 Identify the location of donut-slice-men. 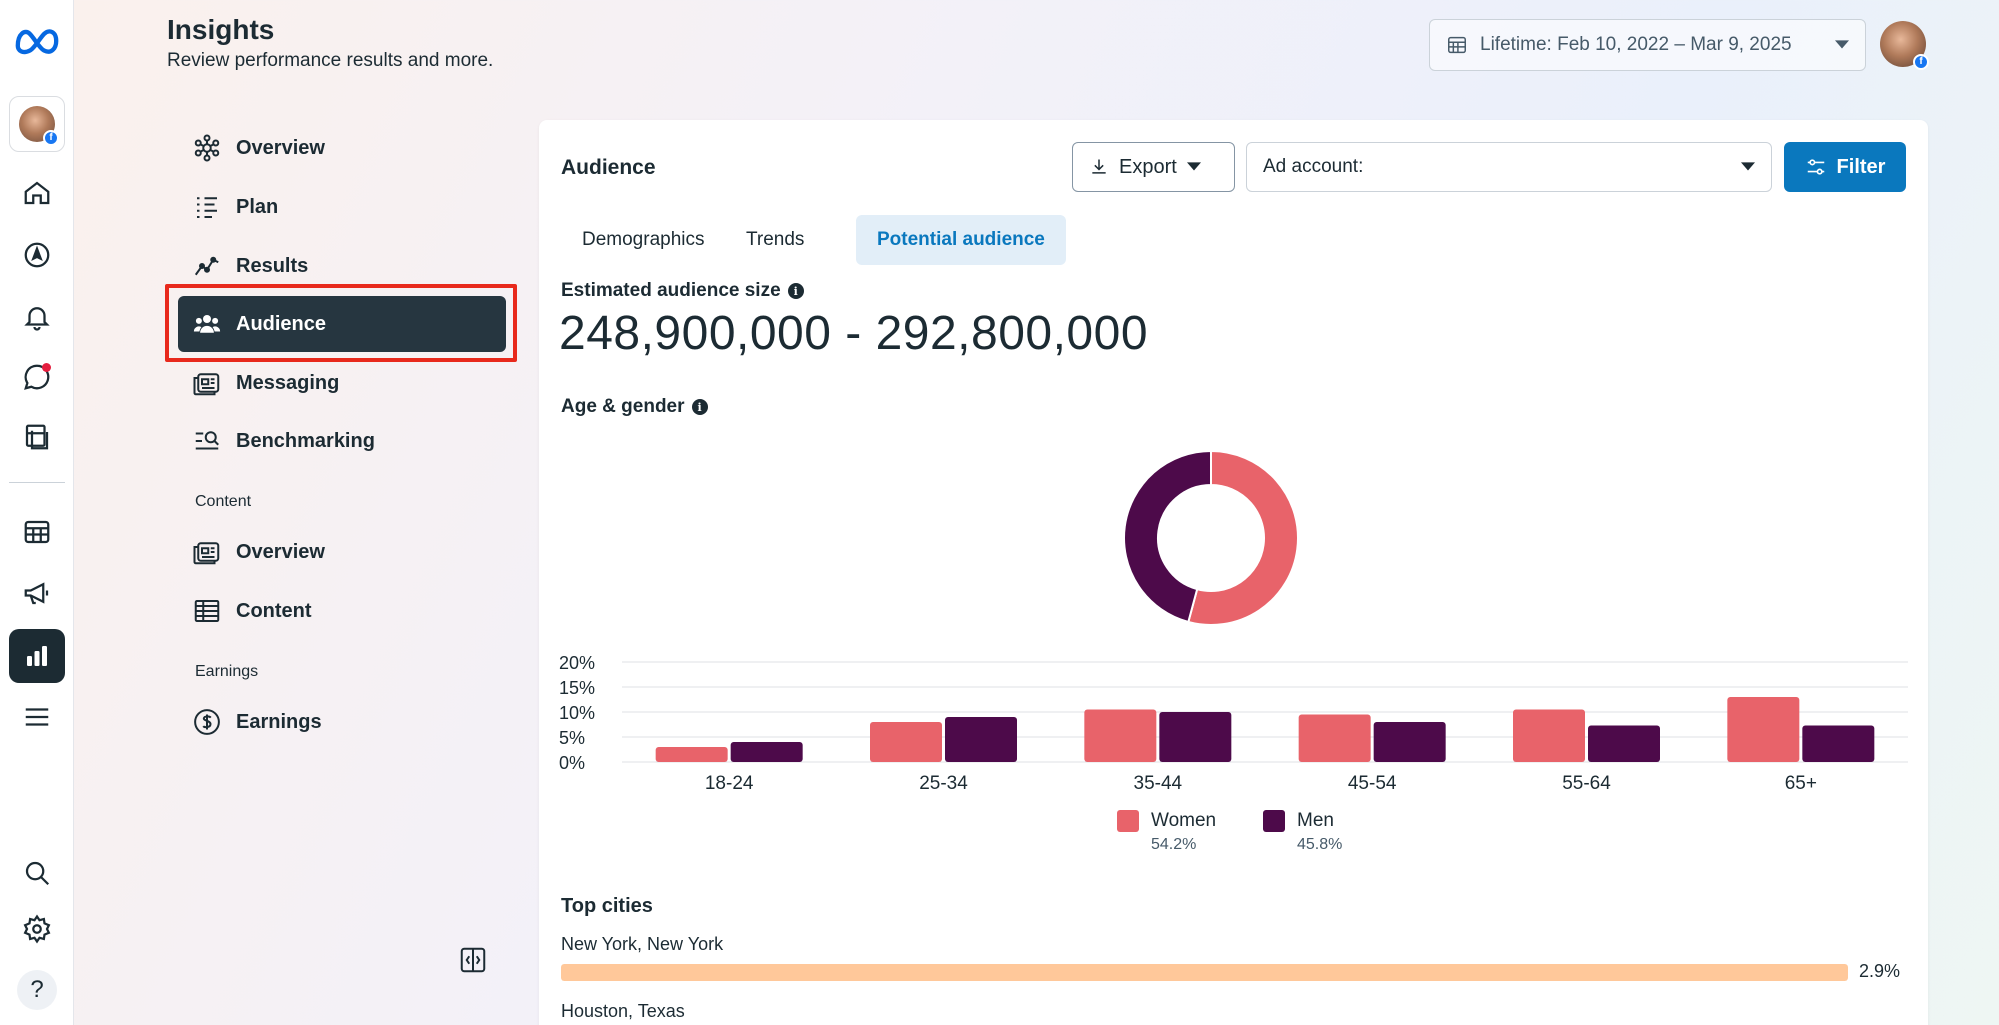
(1167, 536).